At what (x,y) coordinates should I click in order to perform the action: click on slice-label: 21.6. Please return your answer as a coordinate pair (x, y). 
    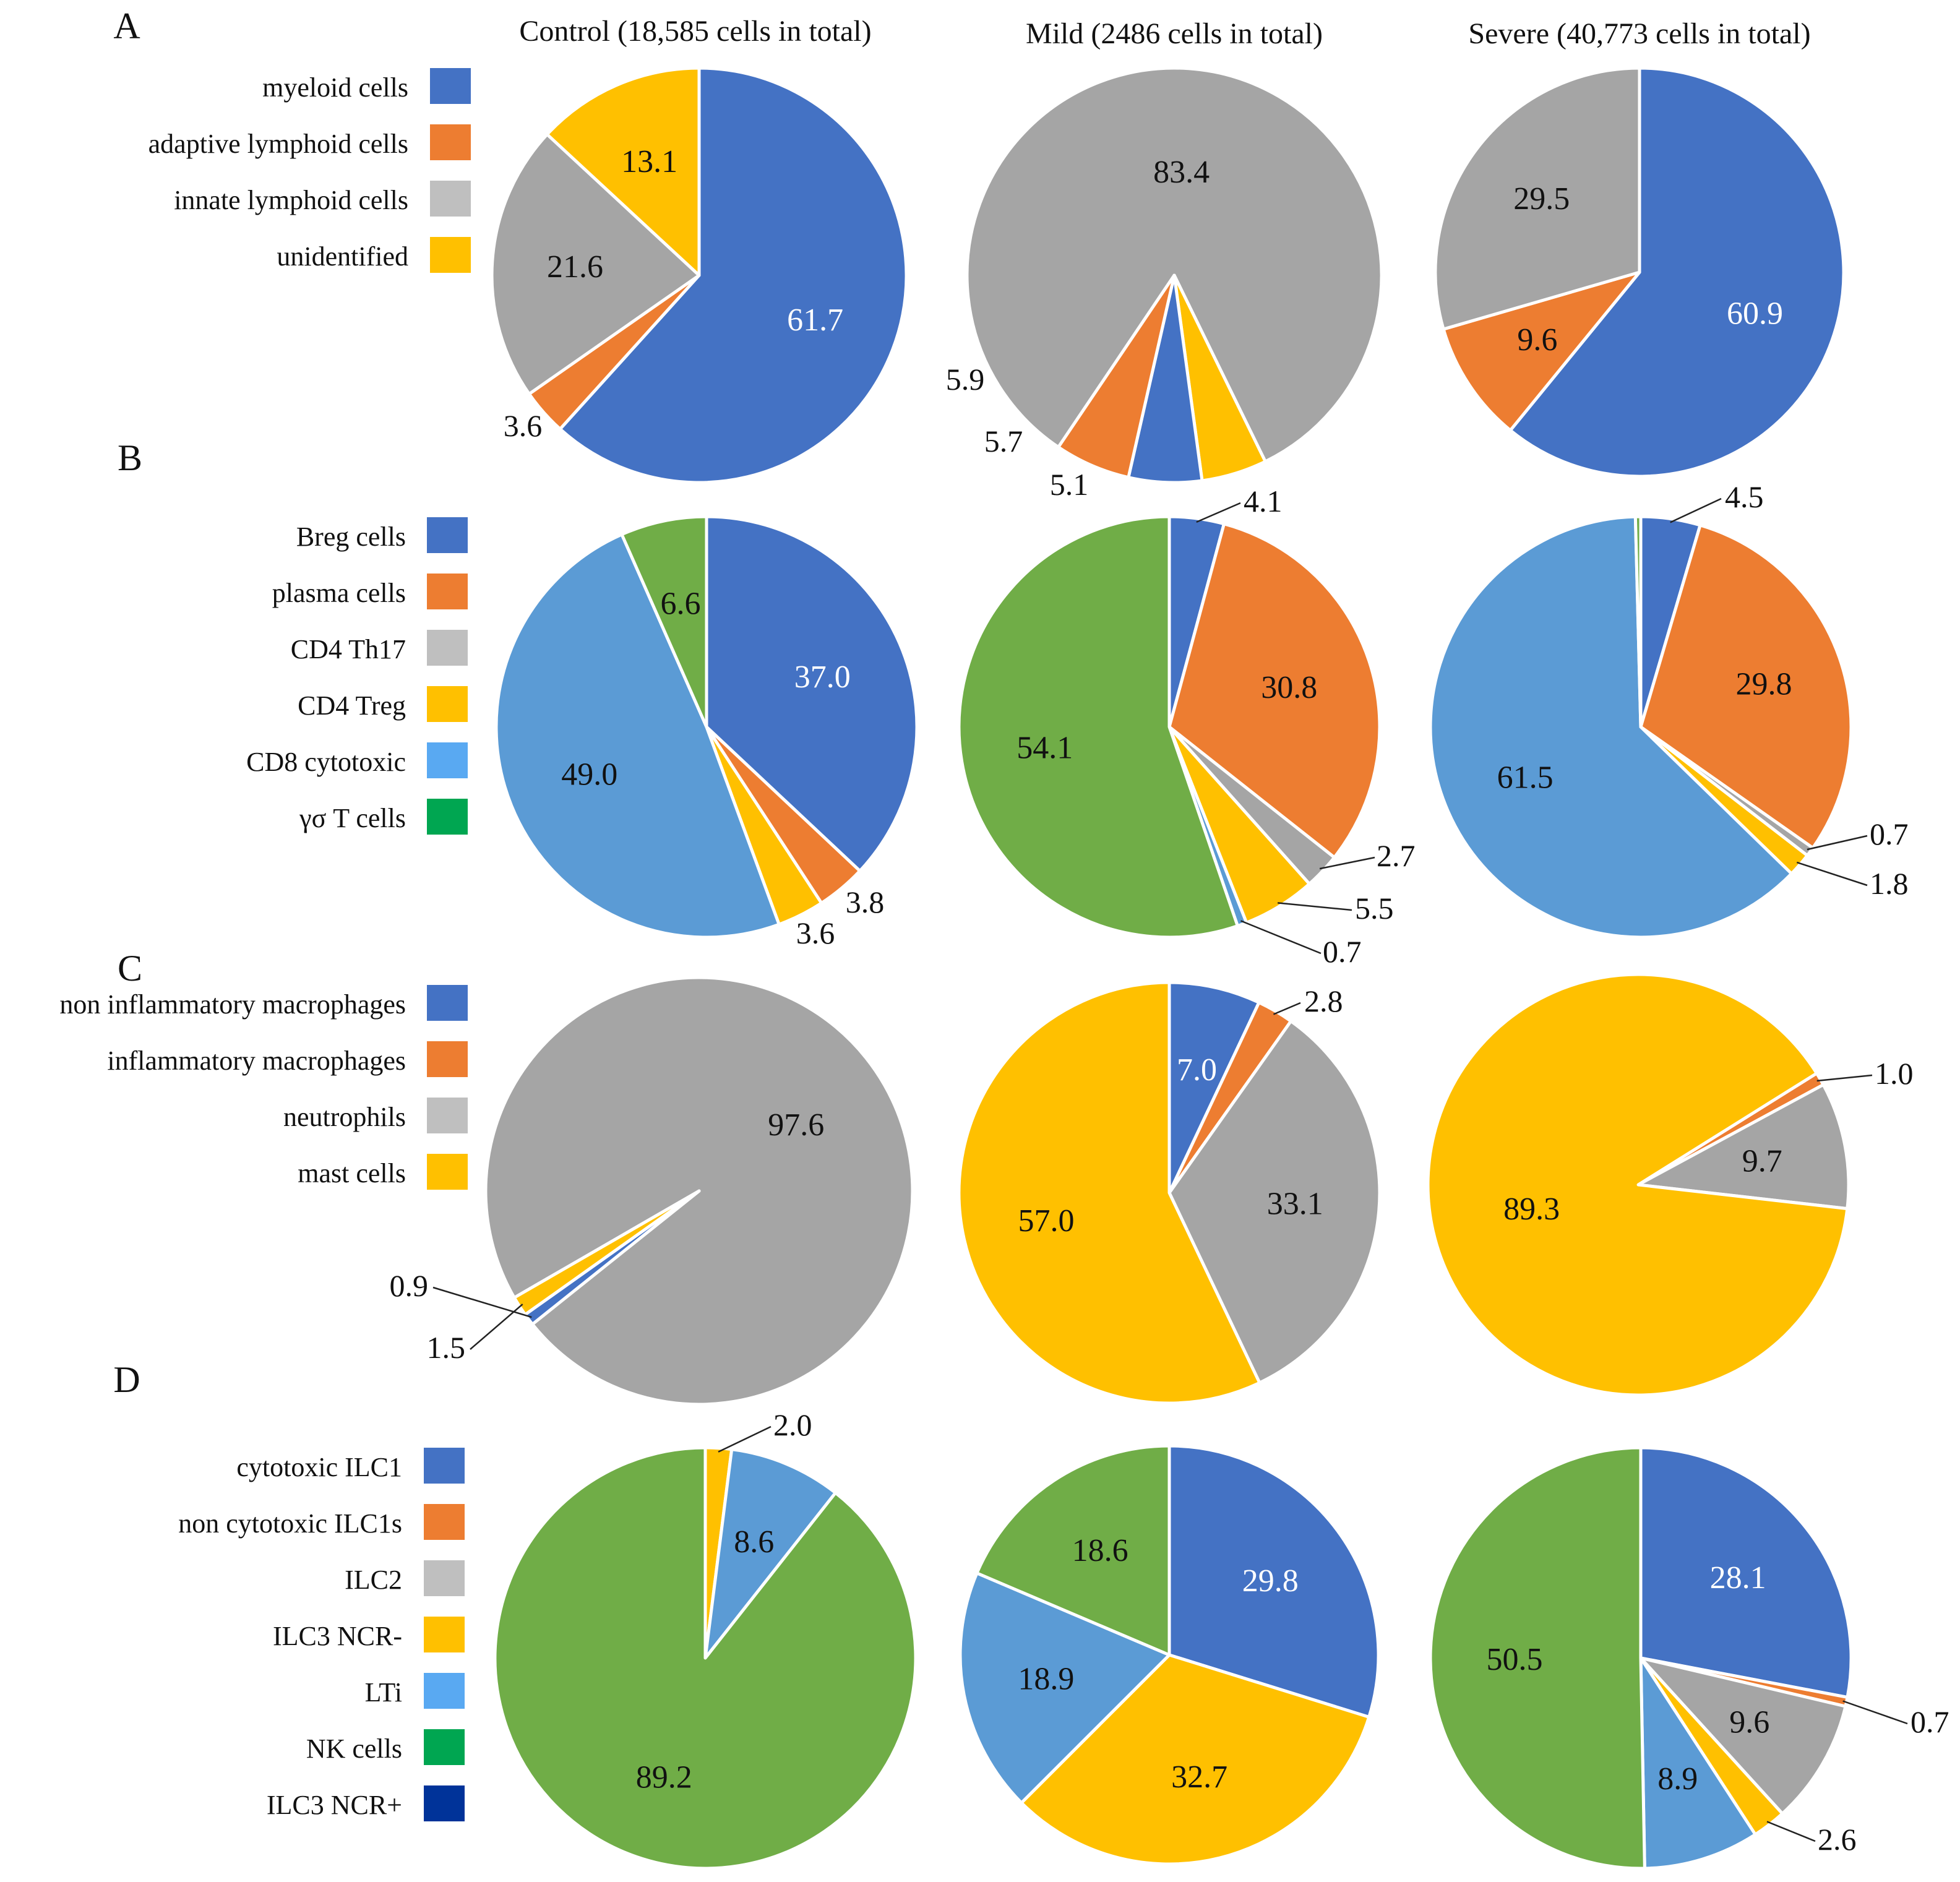
    Looking at the image, I should click on (575, 267).